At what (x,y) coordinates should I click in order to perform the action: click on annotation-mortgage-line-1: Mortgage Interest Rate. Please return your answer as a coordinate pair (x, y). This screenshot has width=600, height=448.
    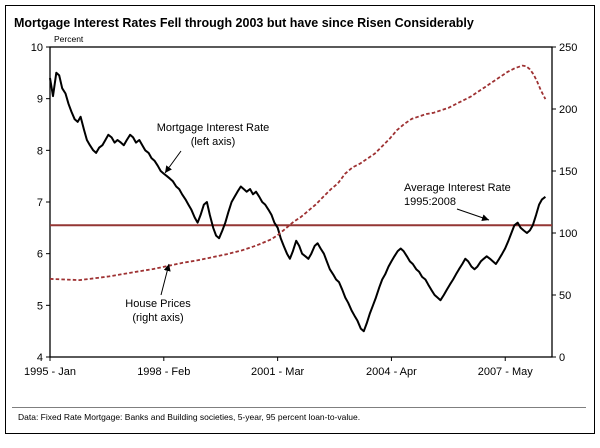
    Looking at the image, I should click on (213, 128).